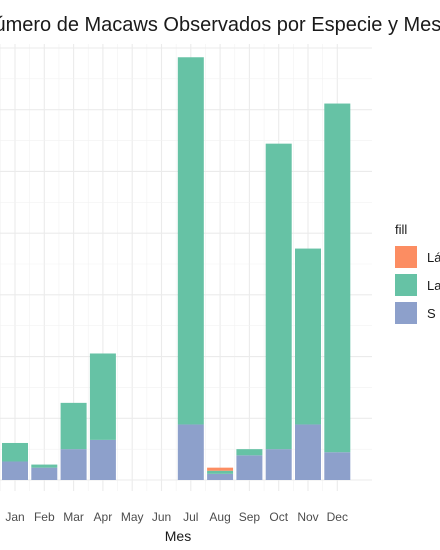 The width and height of the screenshot is (440, 550). What do you see at coordinates (103, 517) in the screenshot?
I see `x-tick-label: Apr` at bounding box center [103, 517].